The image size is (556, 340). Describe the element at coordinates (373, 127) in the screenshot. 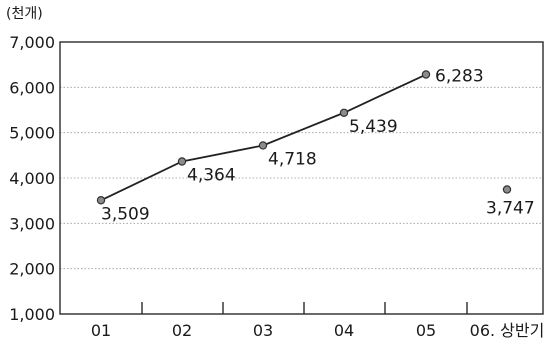

I see `data-label: 5,439` at that location.